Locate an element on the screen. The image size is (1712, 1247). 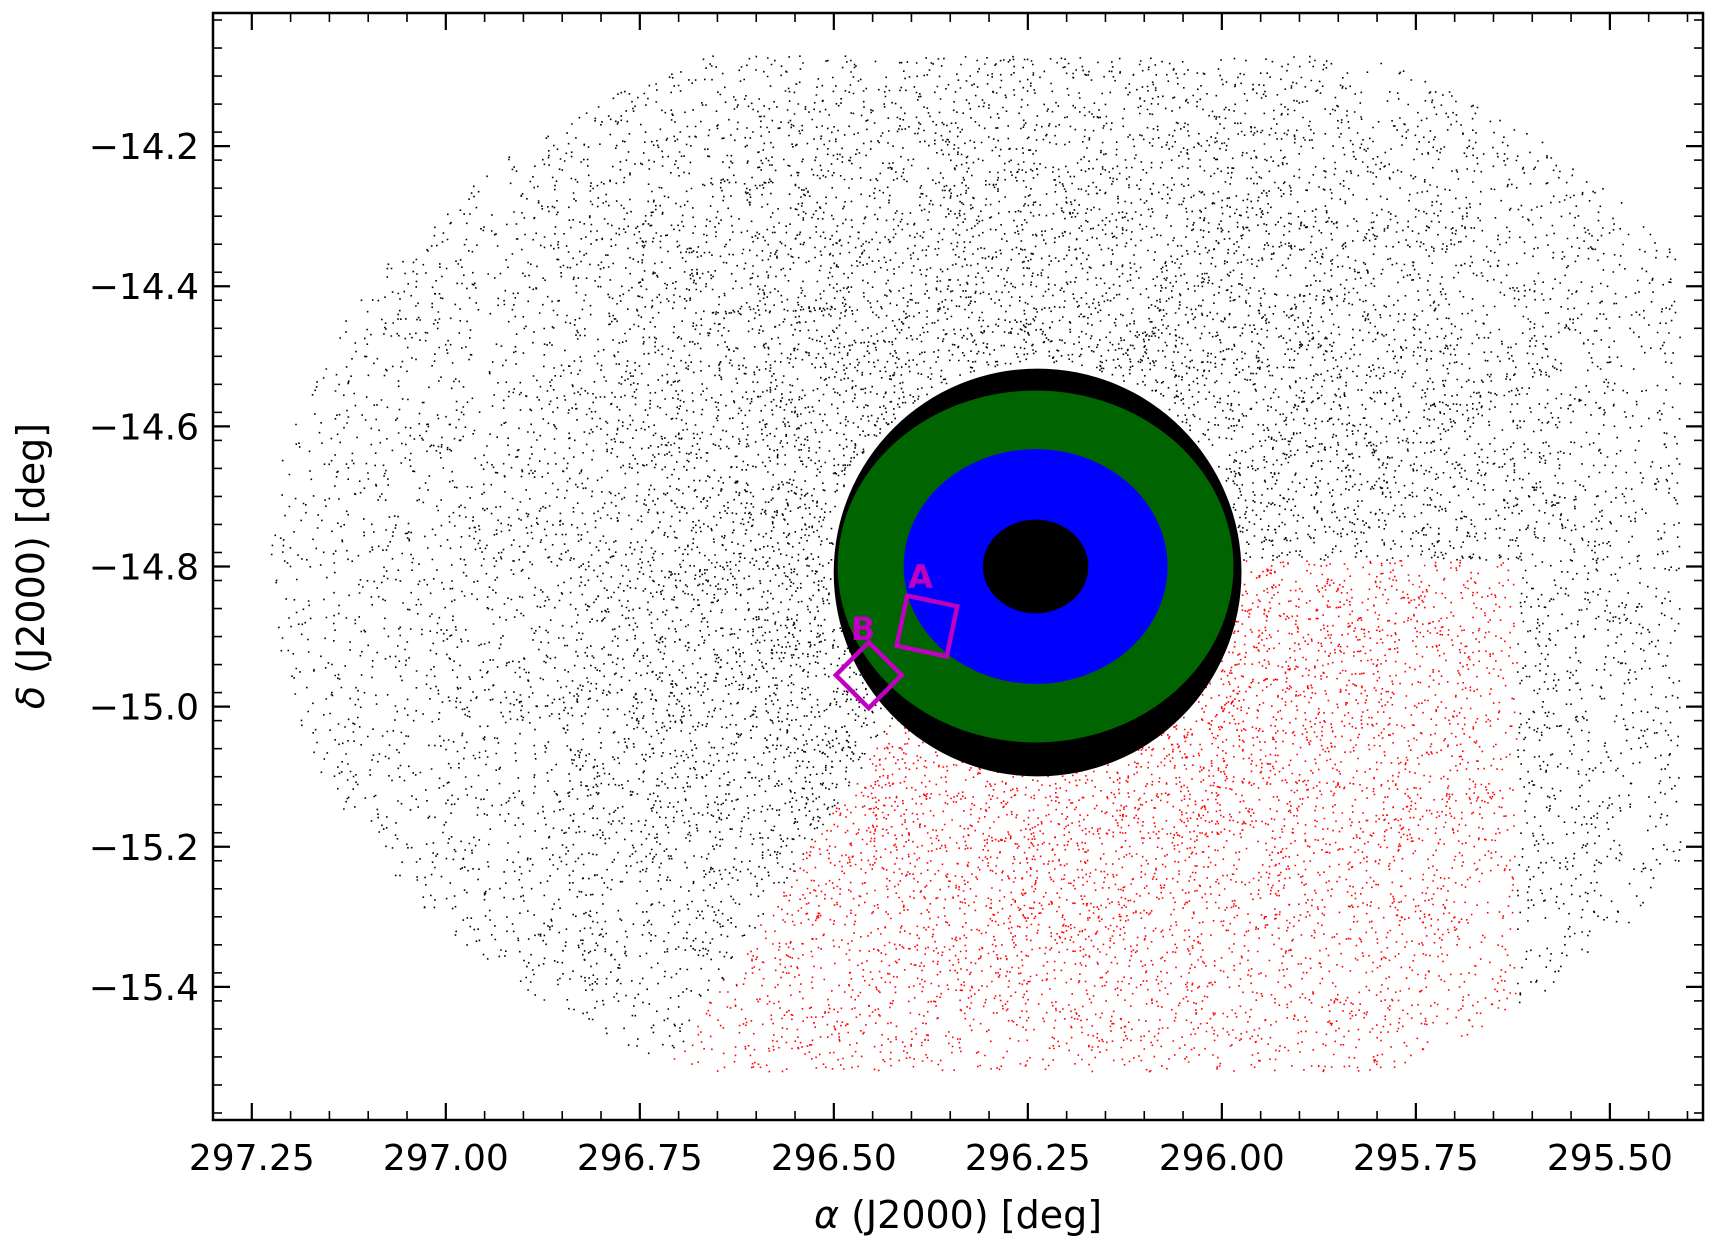
y-tick-label: −15.0 is located at coordinates (144, 708).